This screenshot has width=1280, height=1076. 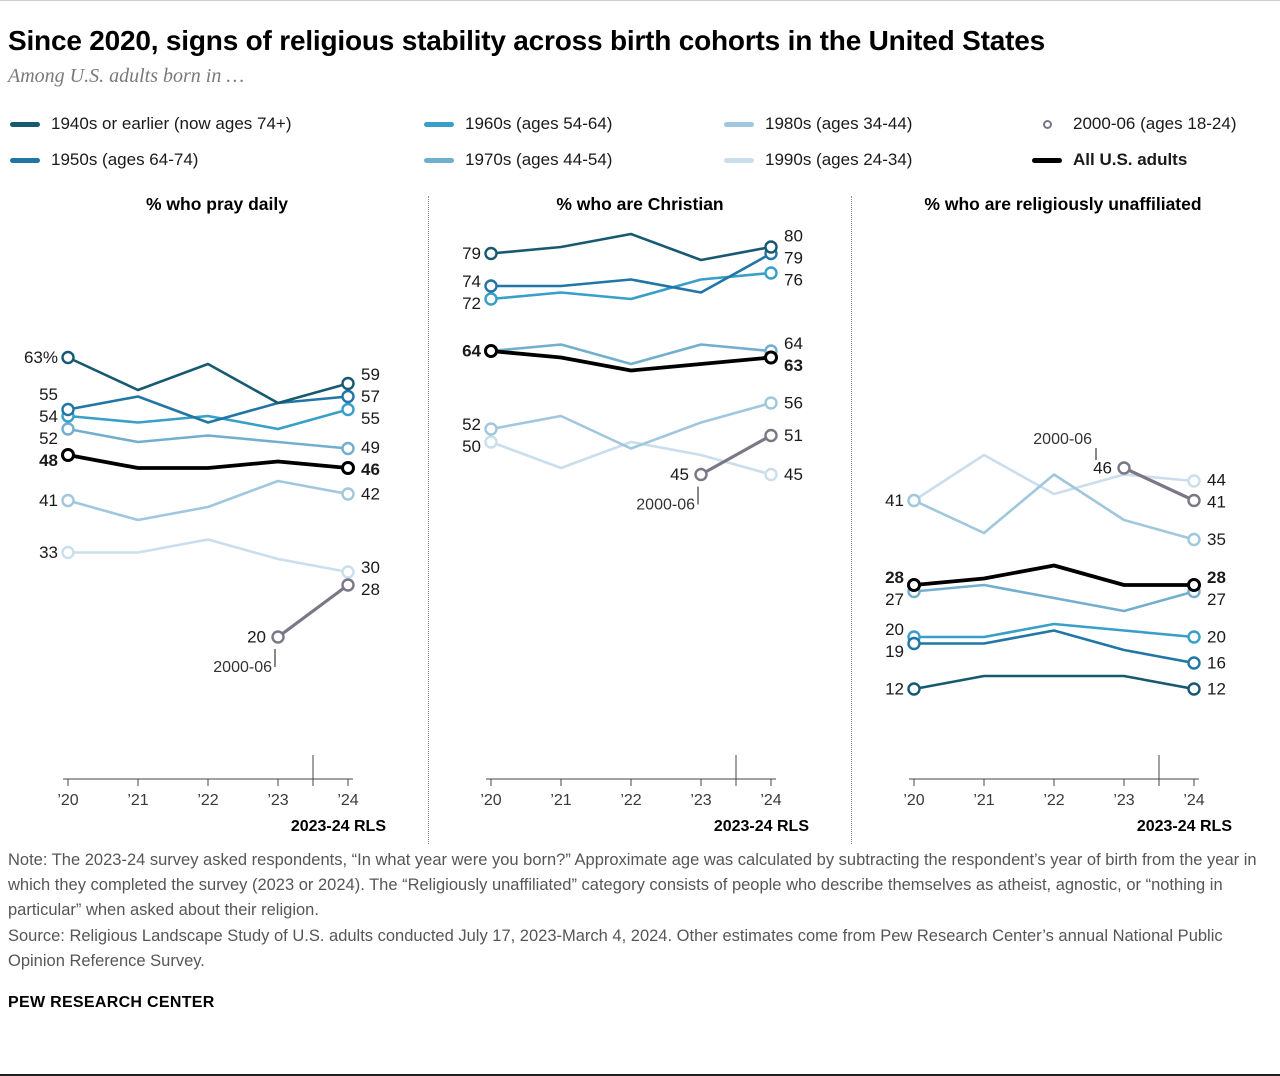 I want to click on x-tick-label: ’22, so click(x=1053, y=800).